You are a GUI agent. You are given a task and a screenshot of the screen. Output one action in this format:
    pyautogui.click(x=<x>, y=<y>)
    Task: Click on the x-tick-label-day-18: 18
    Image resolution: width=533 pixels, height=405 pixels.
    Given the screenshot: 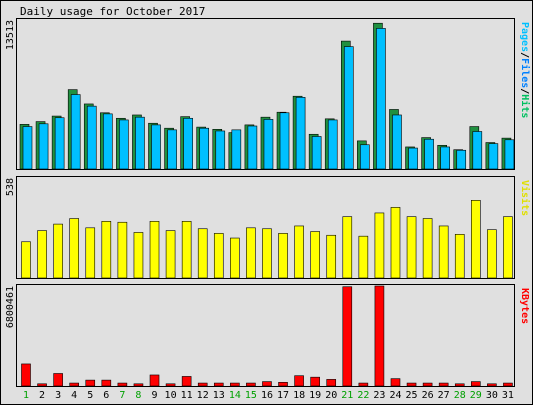 What is the action you would take?
    pyautogui.click(x=299, y=395)
    